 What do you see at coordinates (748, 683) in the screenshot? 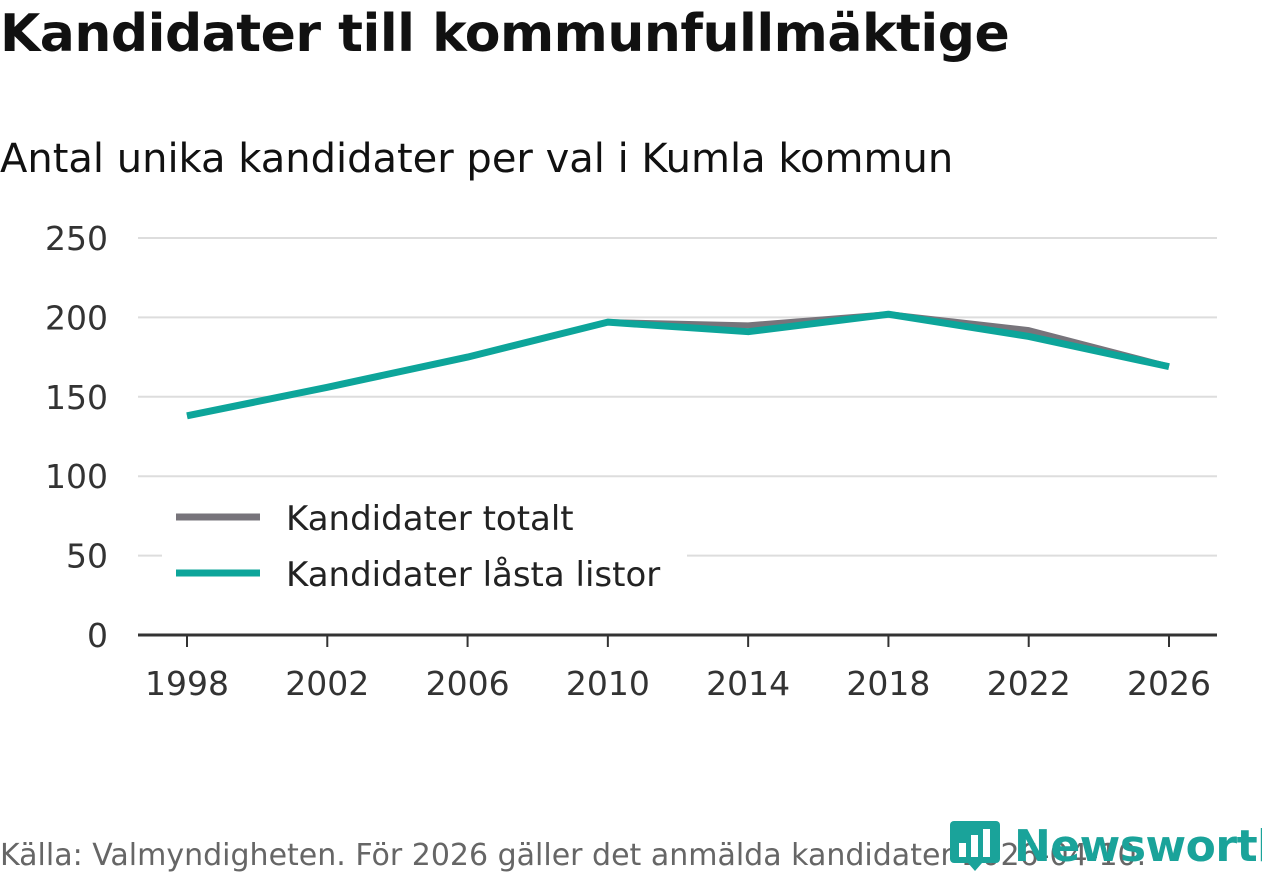
I see `x-tick-label: 2014` at bounding box center [748, 683].